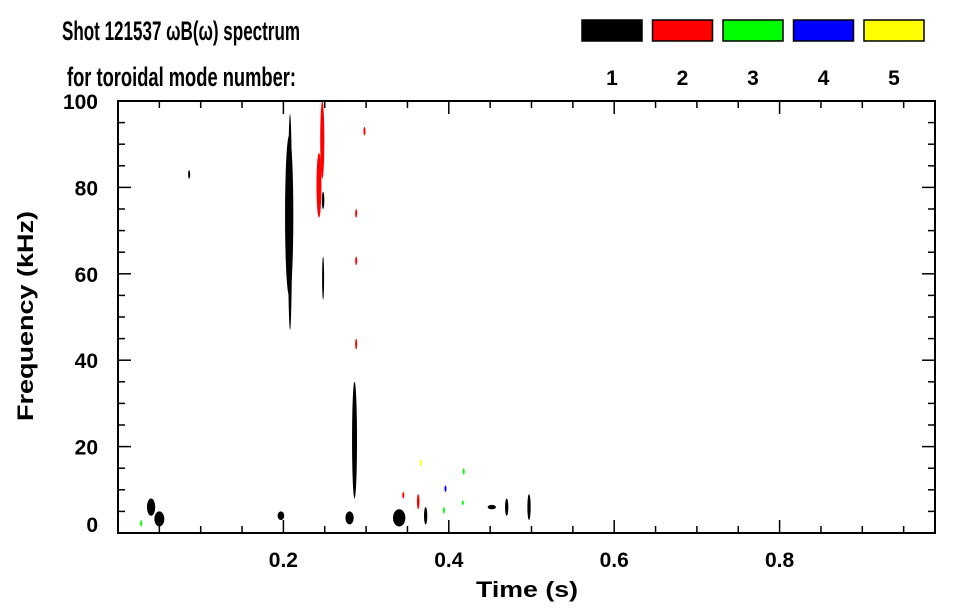 This screenshot has width=963, height=615. I want to click on legend-label-mode-1: 1, so click(612, 78).